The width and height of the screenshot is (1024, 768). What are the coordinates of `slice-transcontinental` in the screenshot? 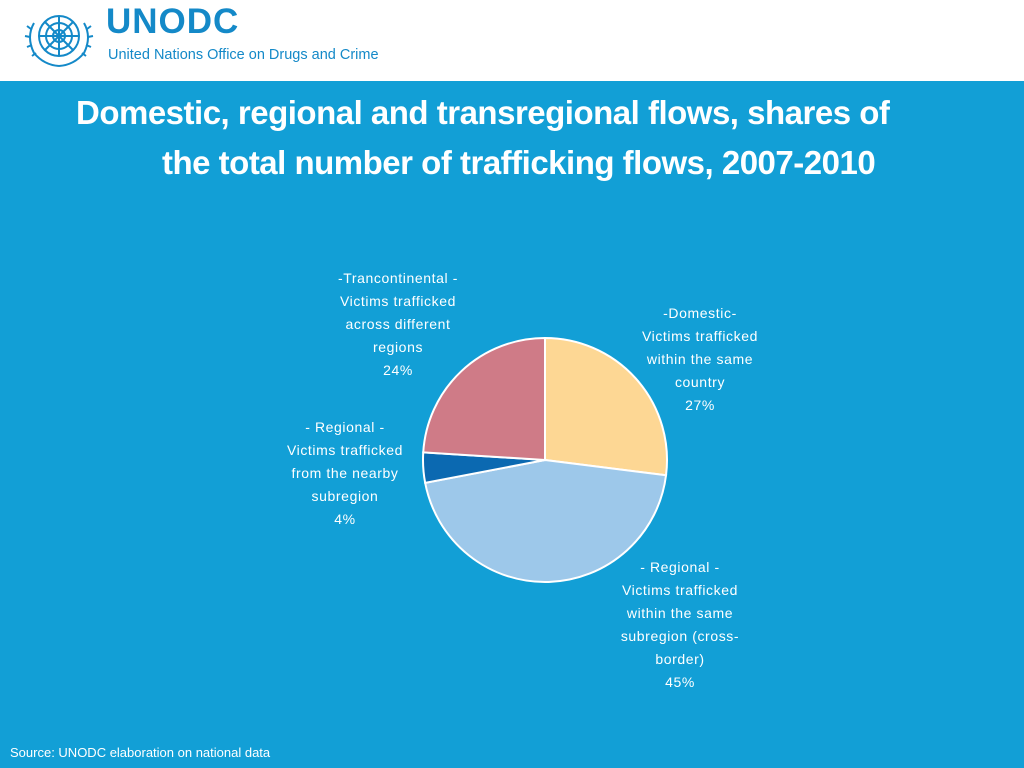 It's located at (484, 399).